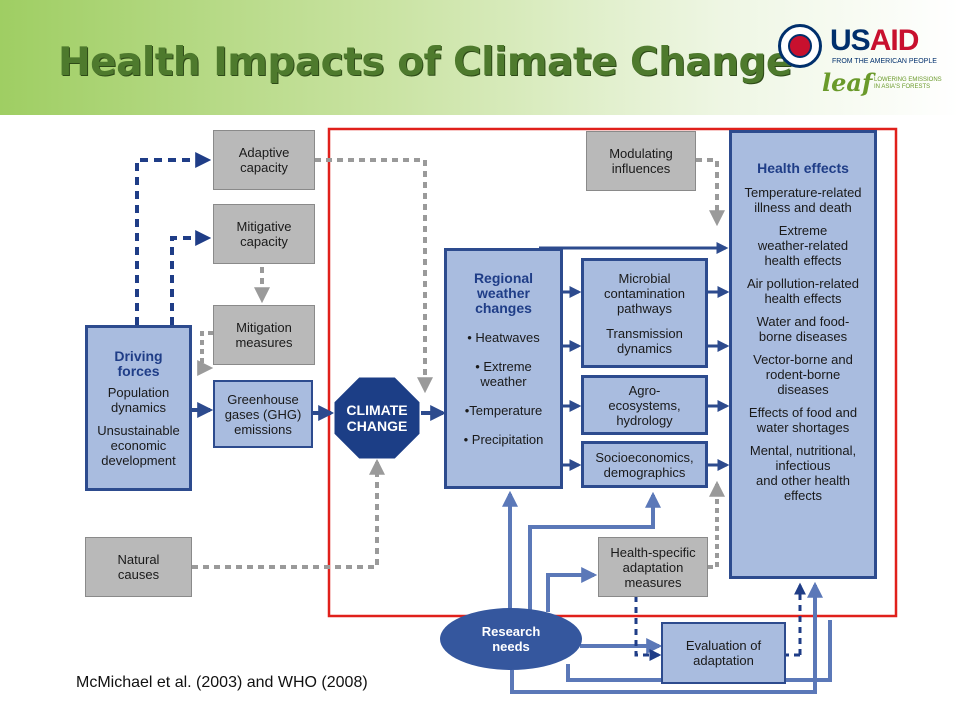  What do you see at coordinates (653, 567) in the screenshot?
I see `health-specific-adaptation-box: Health-specific adaptation measures` at bounding box center [653, 567].